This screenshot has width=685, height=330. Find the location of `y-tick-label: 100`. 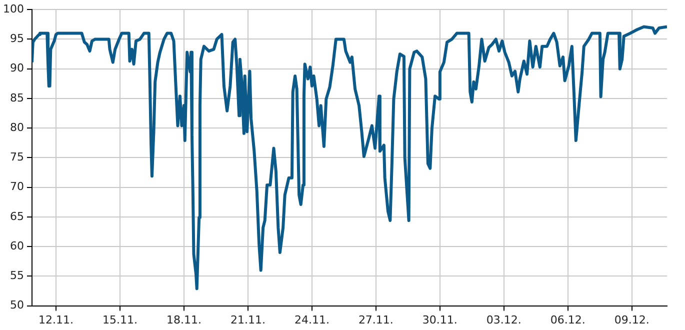

y-tick-label: 100 is located at coordinates (13, 9).